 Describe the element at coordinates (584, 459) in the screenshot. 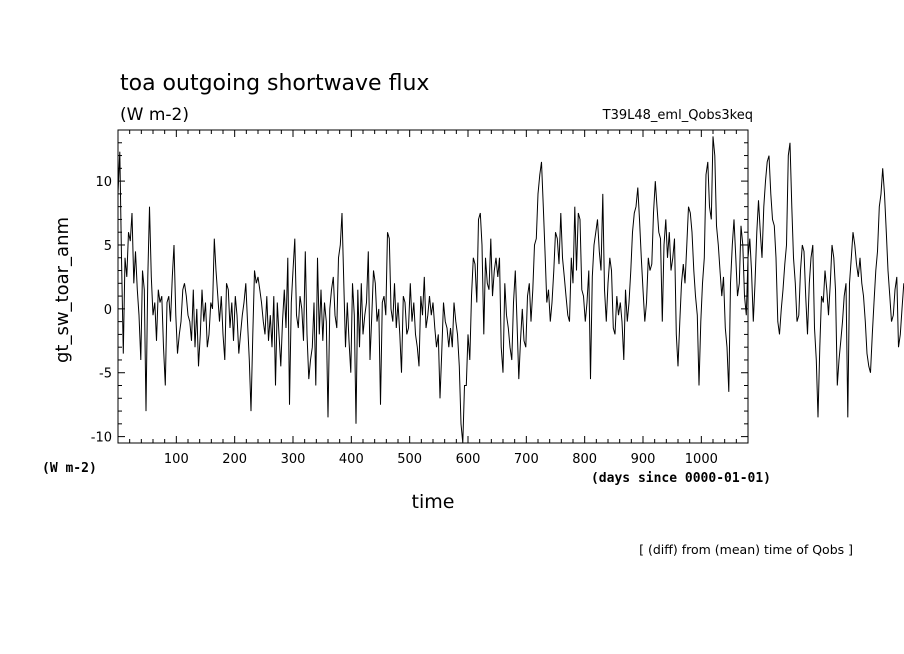

I see `x-tick-label: 800` at that location.